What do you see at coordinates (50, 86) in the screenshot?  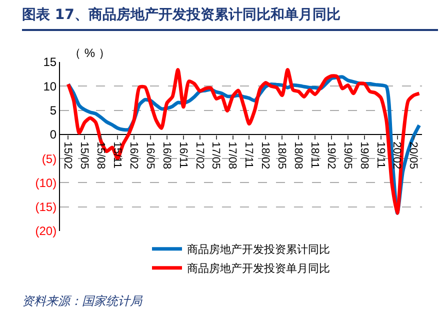 I see `y-tick-label: 10` at bounding box center [50, 86].